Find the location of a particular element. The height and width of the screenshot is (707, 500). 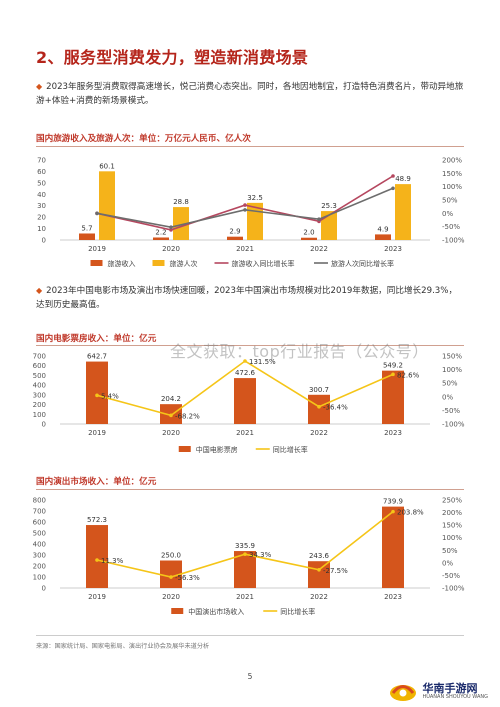

line-value-label: 203.8% is located at coordinates (410, 513).